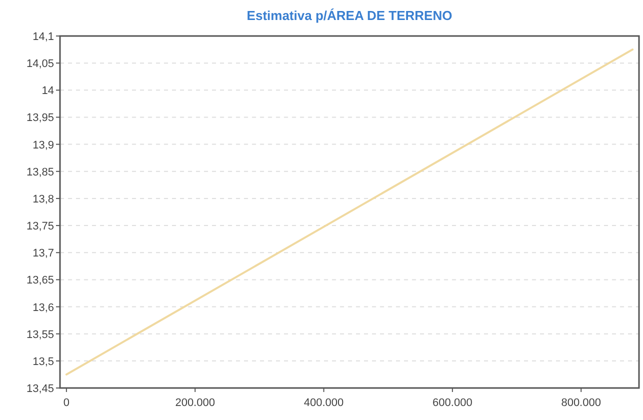 Image resolution: width=643 pixels, height=420 pixels. I want to click on x-tick-label: 400.000, so click(324, 403).